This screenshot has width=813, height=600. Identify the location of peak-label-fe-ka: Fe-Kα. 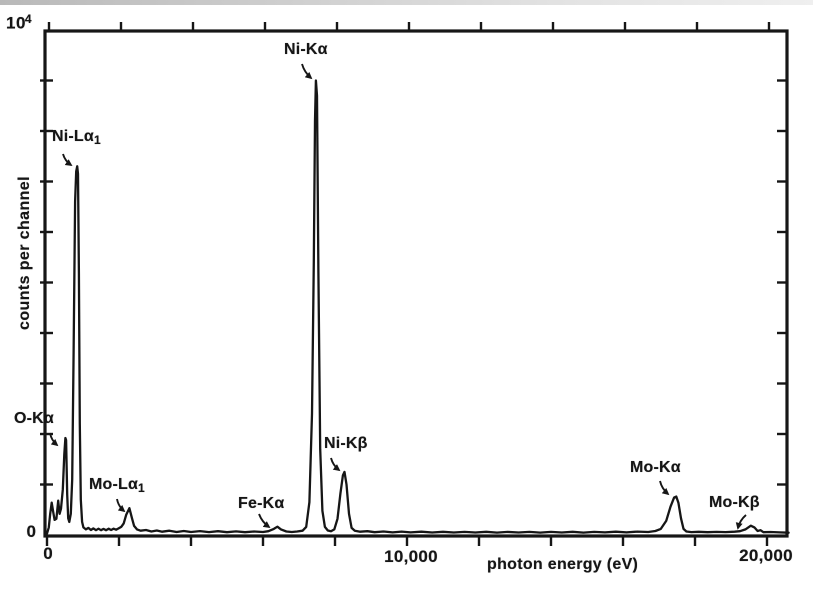
(261, 503).